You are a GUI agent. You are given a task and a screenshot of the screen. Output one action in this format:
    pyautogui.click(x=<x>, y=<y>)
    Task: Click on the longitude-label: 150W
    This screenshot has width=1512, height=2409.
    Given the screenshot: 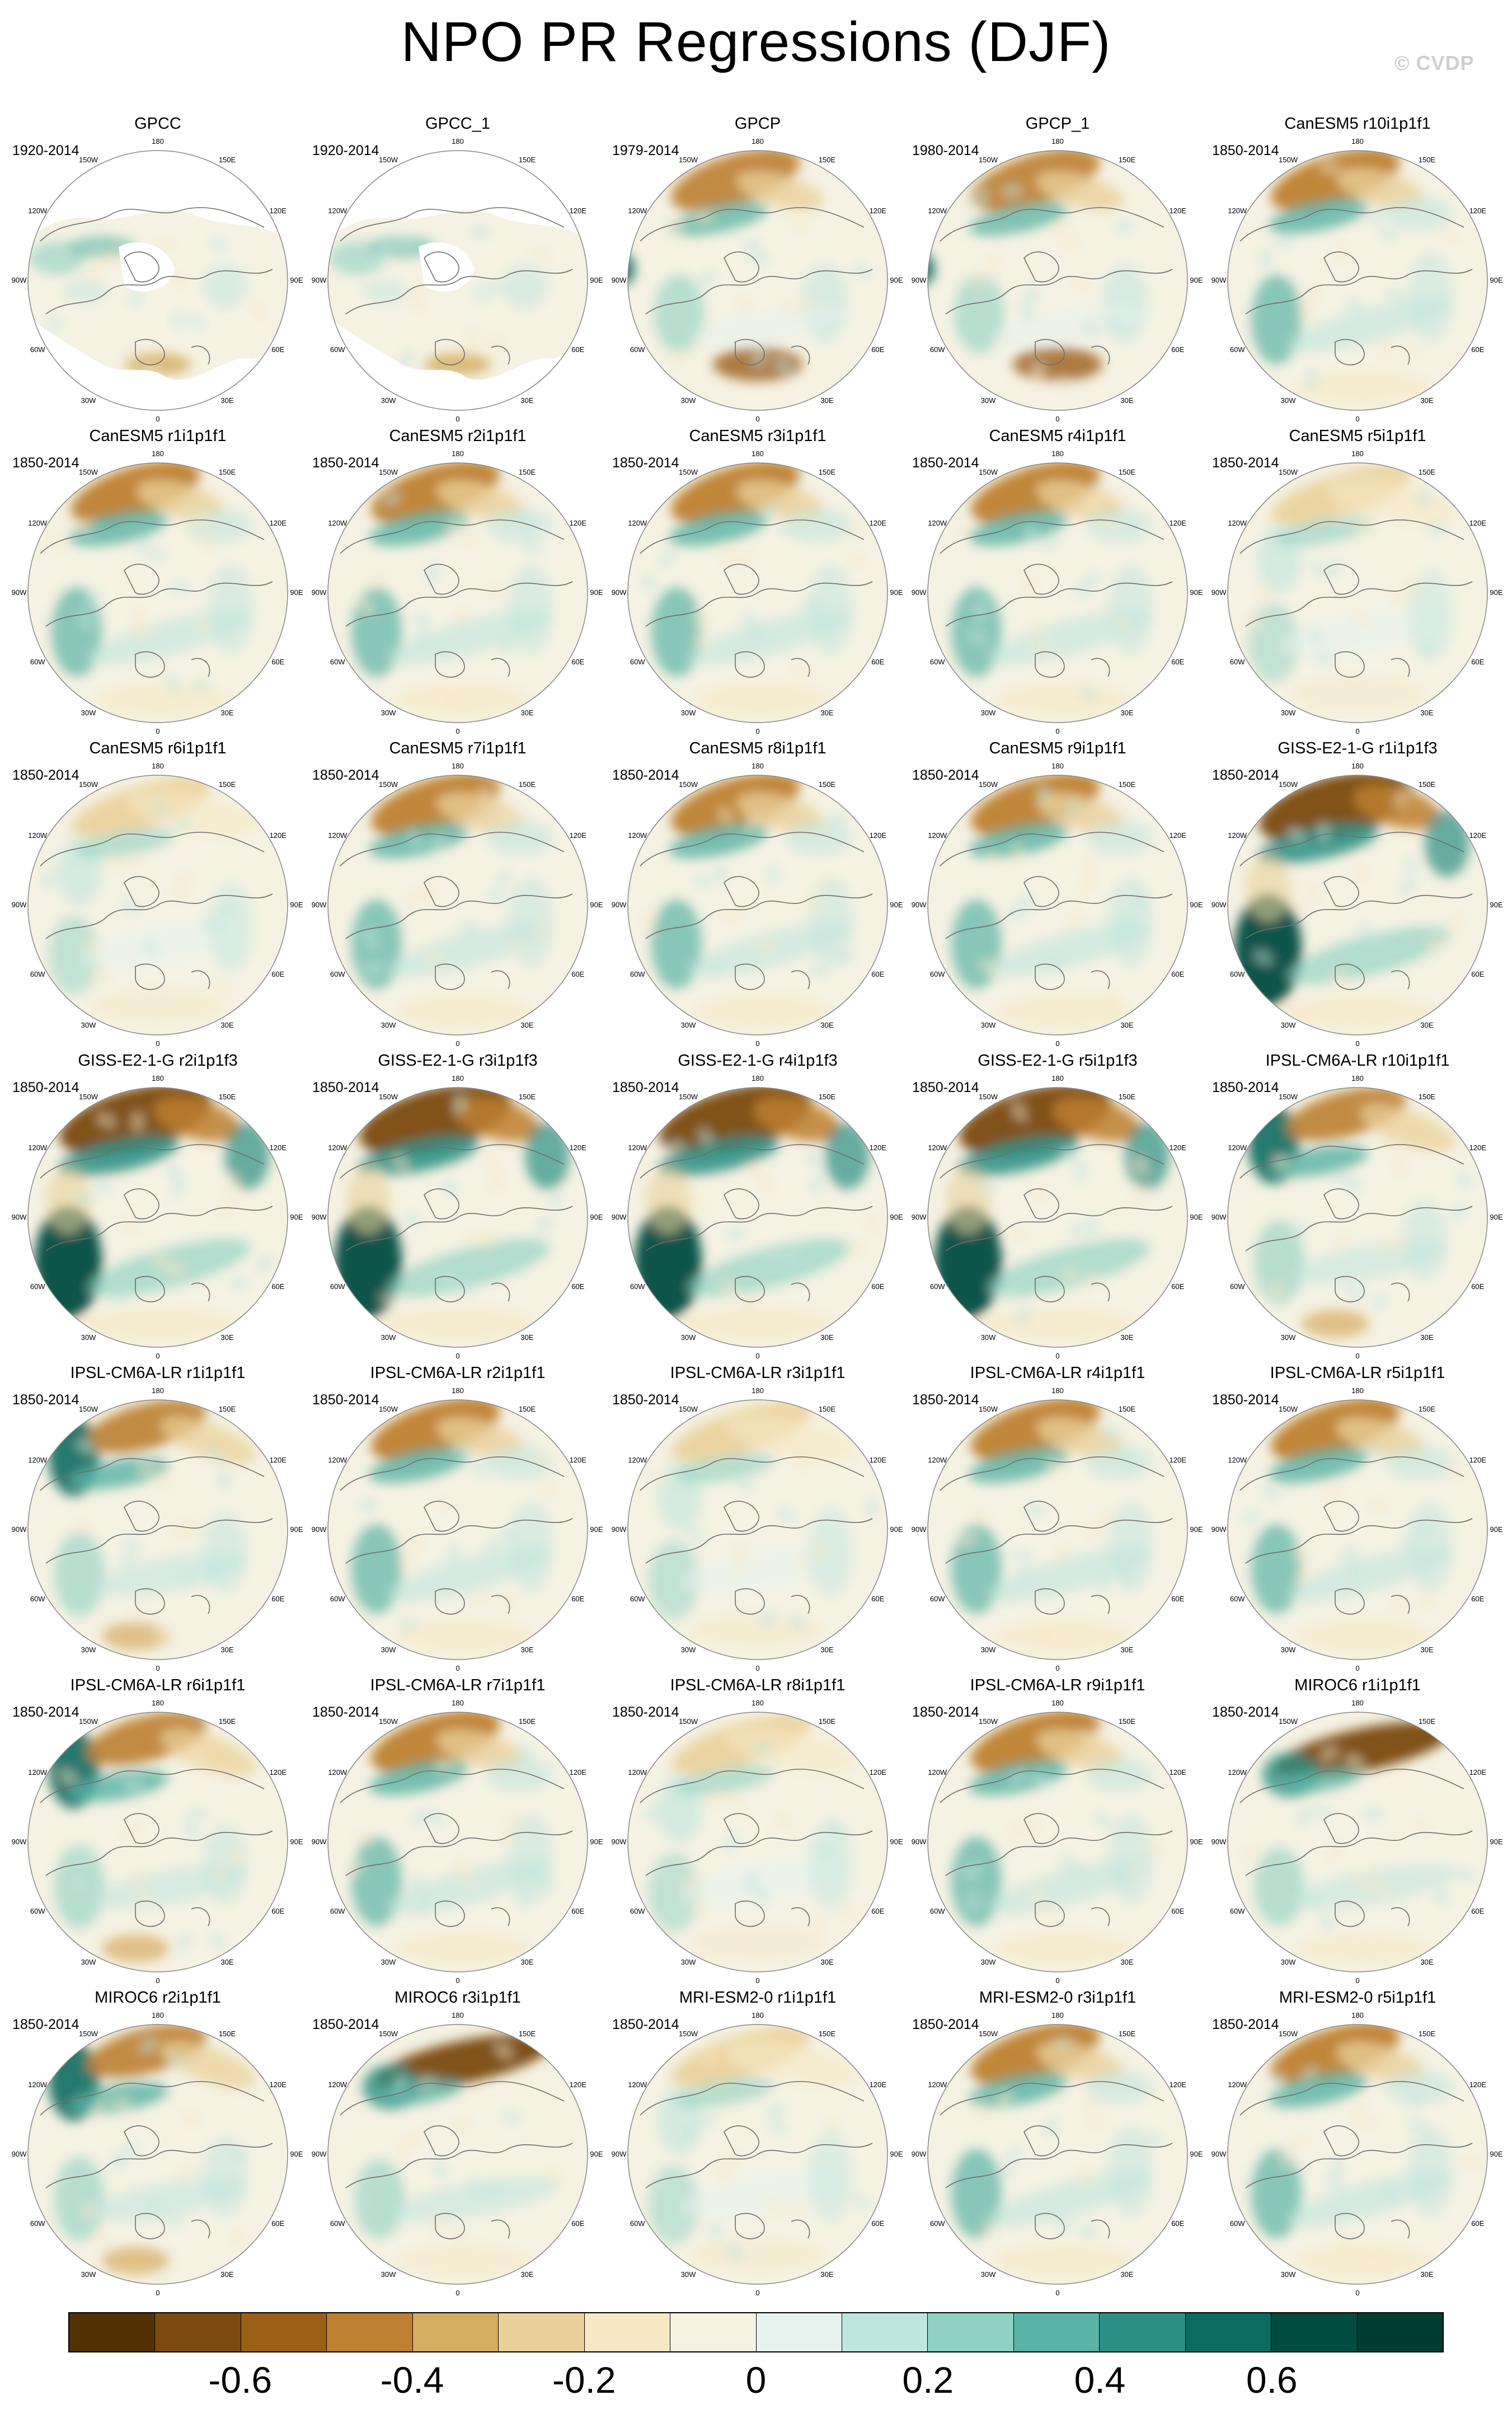 What is the action you would take?
    pyautogui.click(x=688, y=472)
    